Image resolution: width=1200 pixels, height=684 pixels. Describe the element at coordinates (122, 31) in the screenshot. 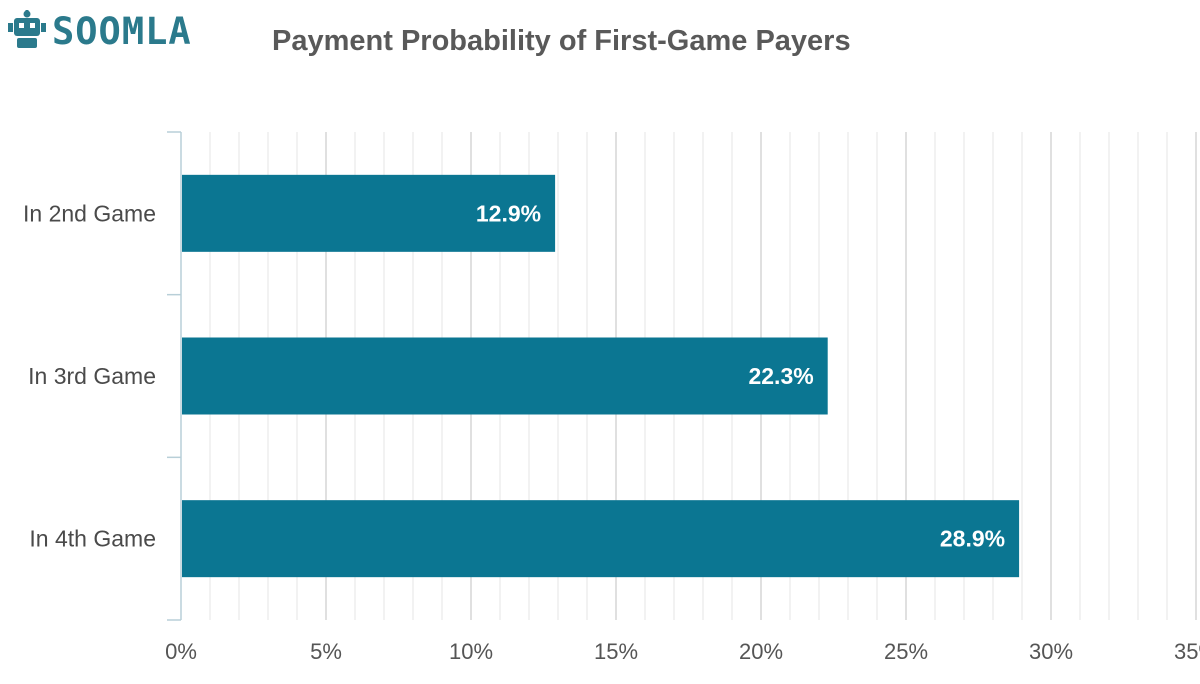

I see `logo-wordmark: SOOMLA` at that location.